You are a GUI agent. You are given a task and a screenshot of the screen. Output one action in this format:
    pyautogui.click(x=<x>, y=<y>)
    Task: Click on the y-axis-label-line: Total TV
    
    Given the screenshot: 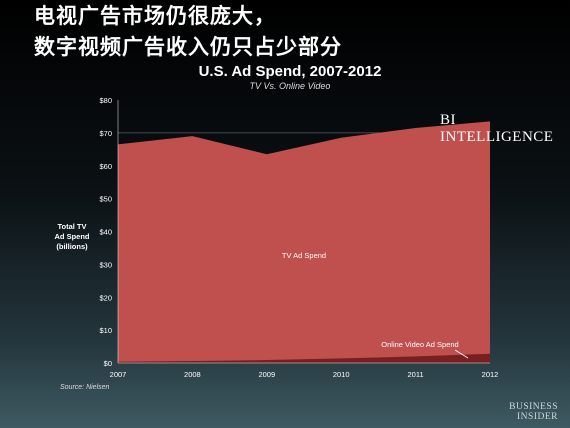 What is the action you would take?
    pyautogui.click(x=72, y=226)
    